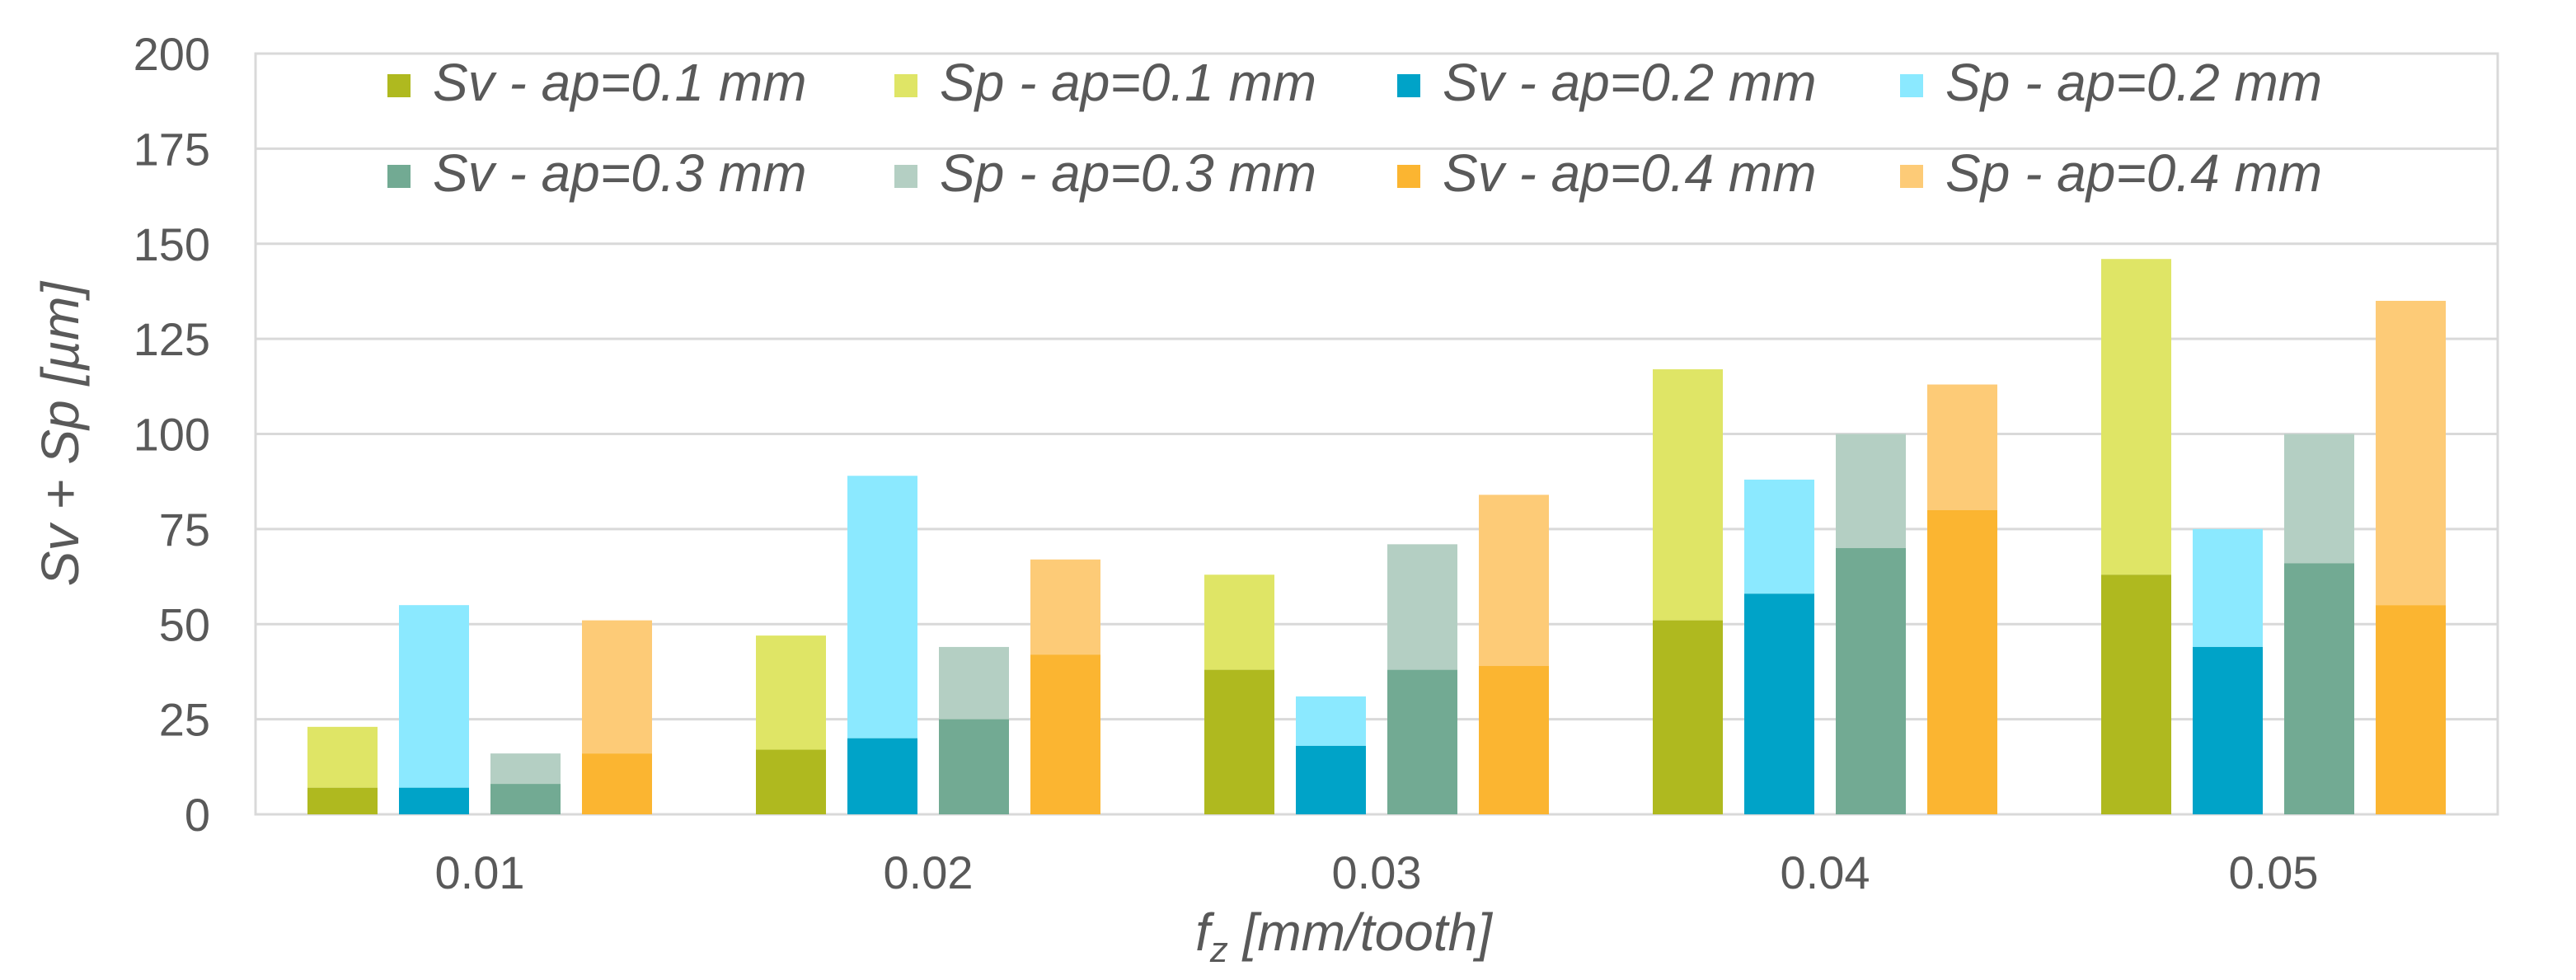 Image resolution: width=2576 pixels, height=980 pixels. What do you see at coordinates (525, 769) in the screenshot?
I see `bar-sp-ap-0-3-mm-0.01` at bounding box center [525, 769].